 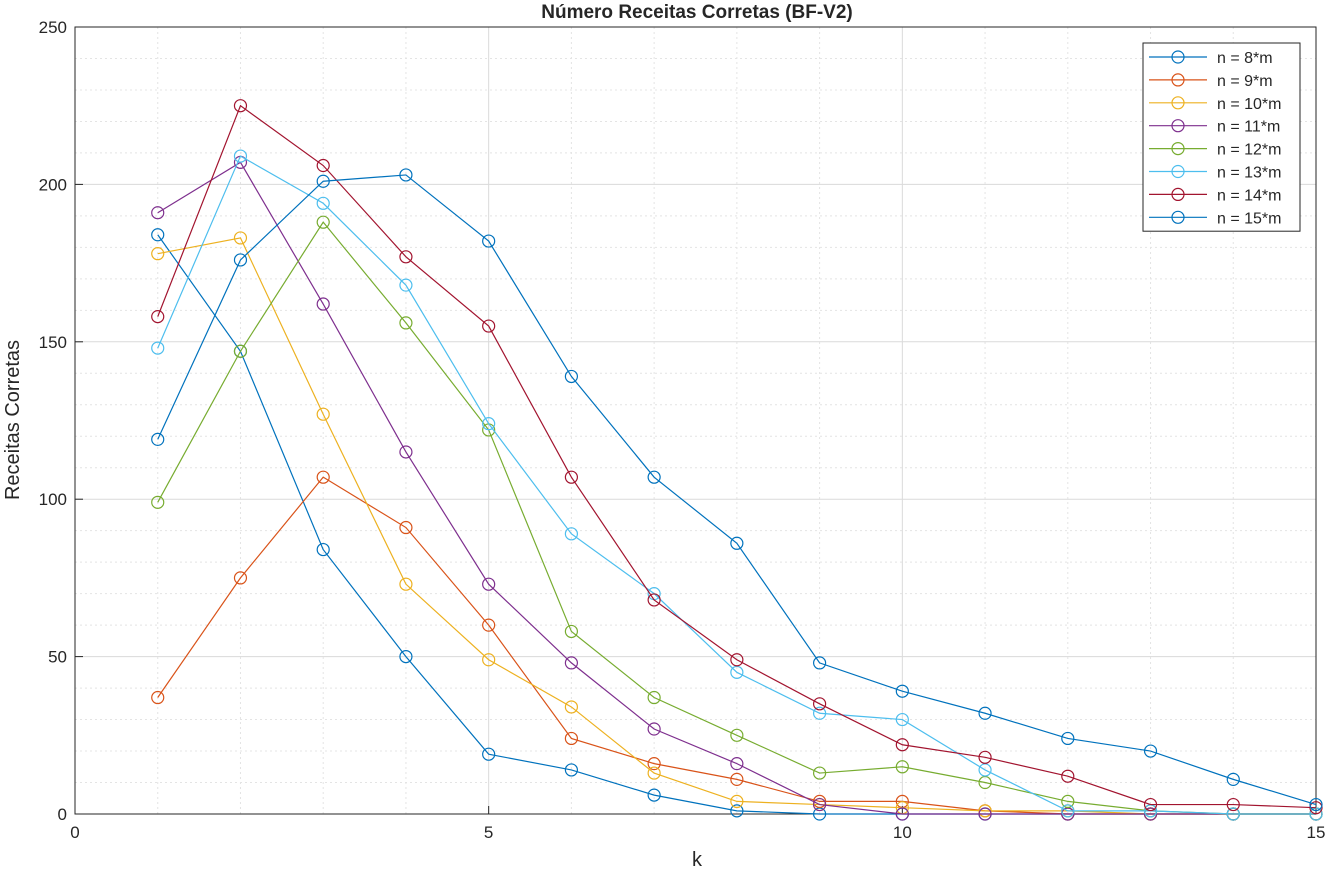 What do you see at coordinates (74, 832) in the screenshot?
I see `x-tick-label: 0` at bounding box center [74, 832].